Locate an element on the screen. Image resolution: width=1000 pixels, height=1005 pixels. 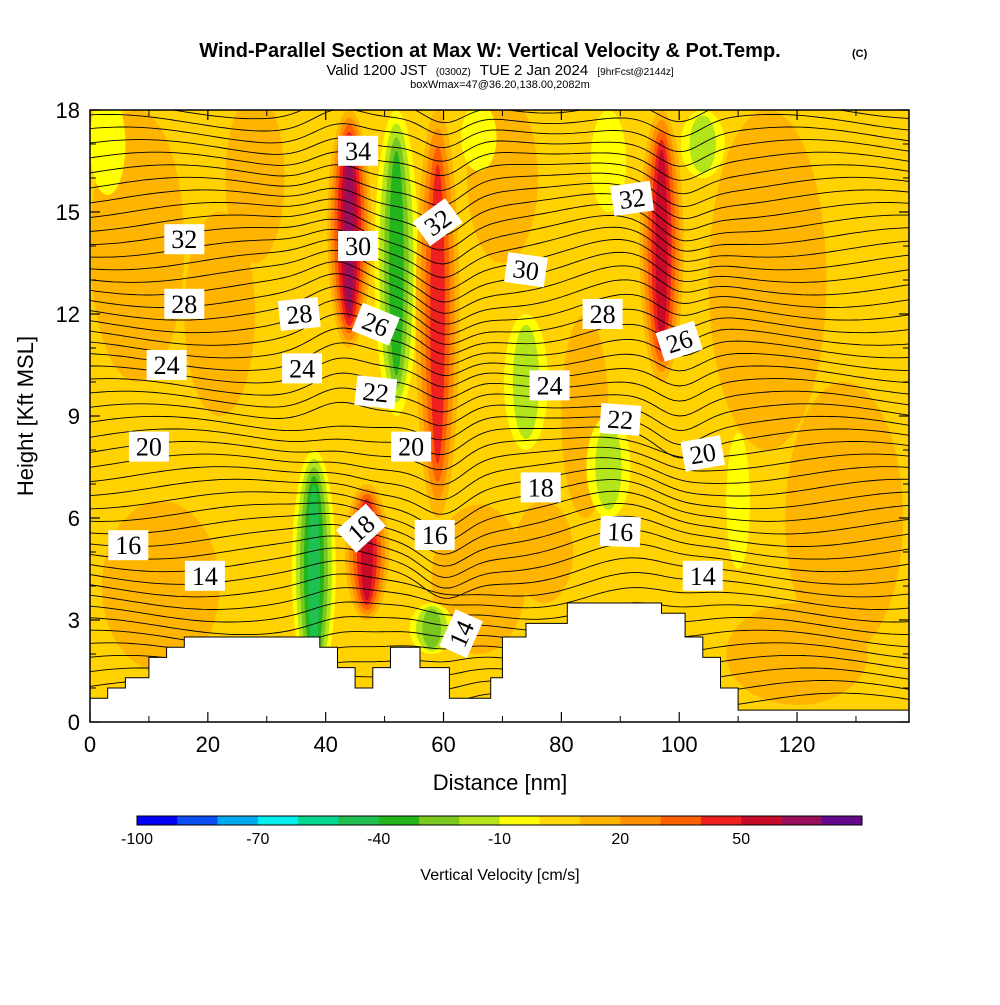
contour-label-text: 30 is located at coordinates (526, 270).